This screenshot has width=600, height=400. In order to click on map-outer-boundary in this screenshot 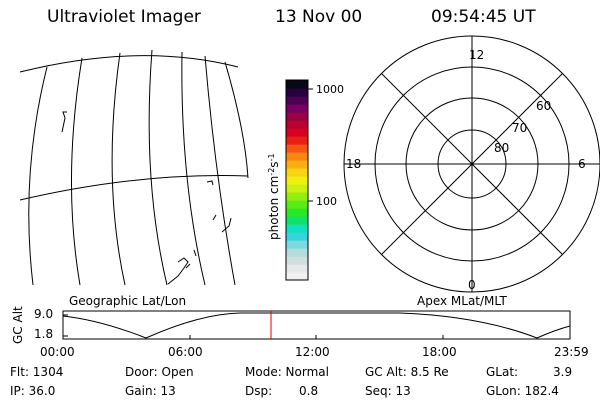, I will do `click(129, 64)`.